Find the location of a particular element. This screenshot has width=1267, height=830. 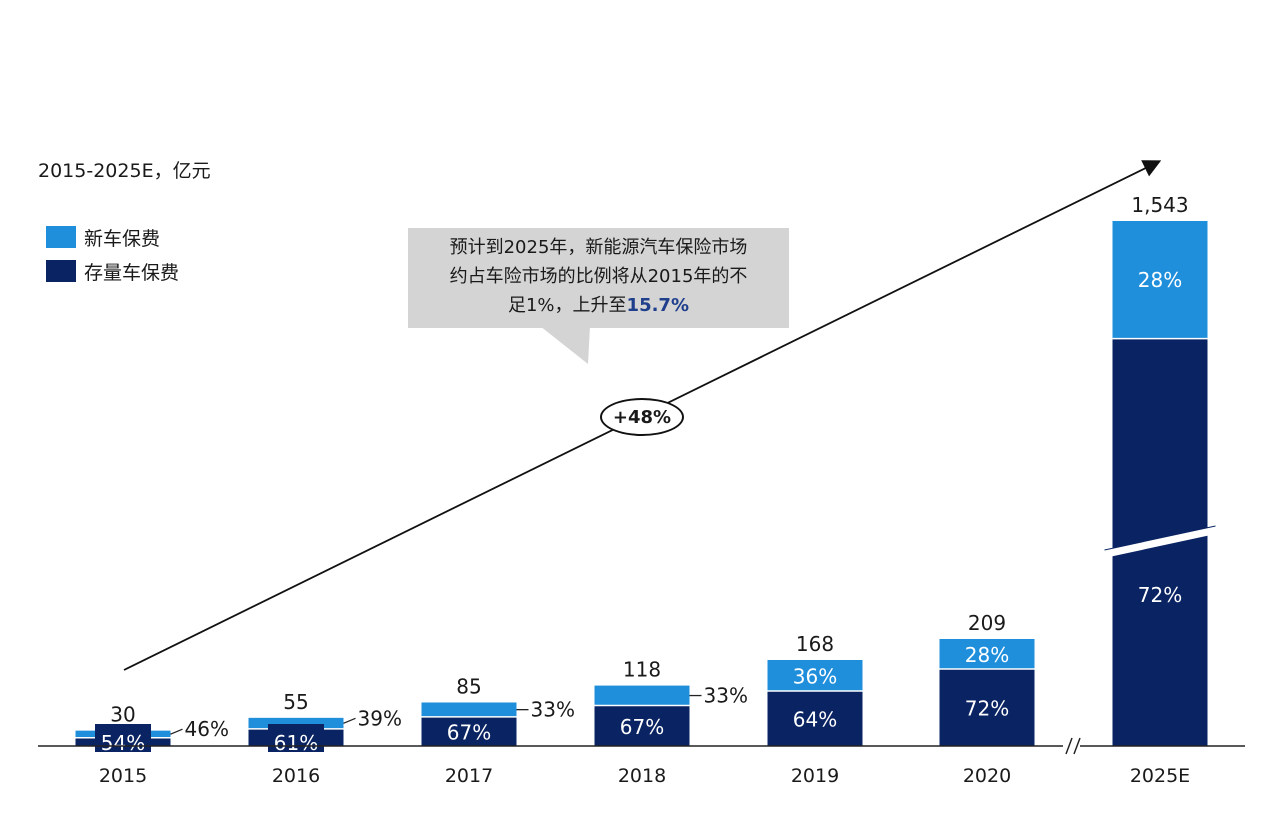

bar-segment-new-2018 is located at coordinates (642, 695).